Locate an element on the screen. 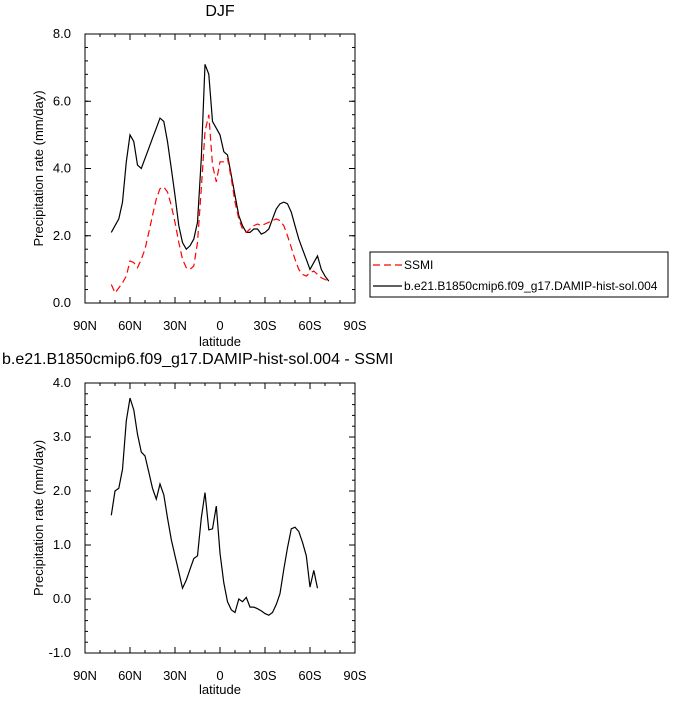 This screenshot has width=700, height=705. legend-label: SSMI is located at coordinates (418, 265).